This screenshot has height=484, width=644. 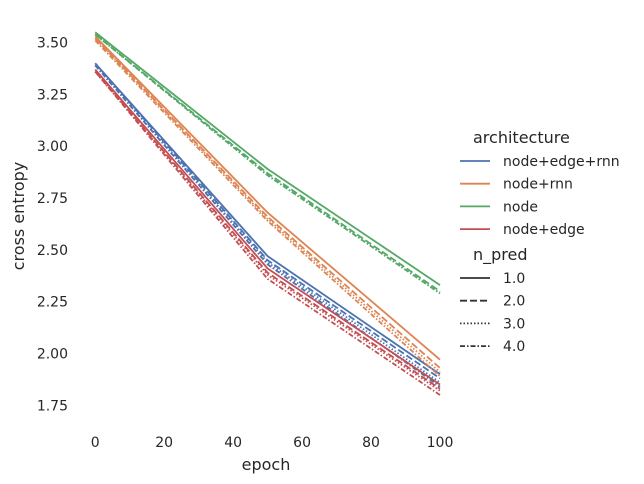 What do you see at coordinates (561, 162) in the screenshot?
I see `legend-label-node-edge-rnn: node+edge+rnn` at bounding box center [561, 162].